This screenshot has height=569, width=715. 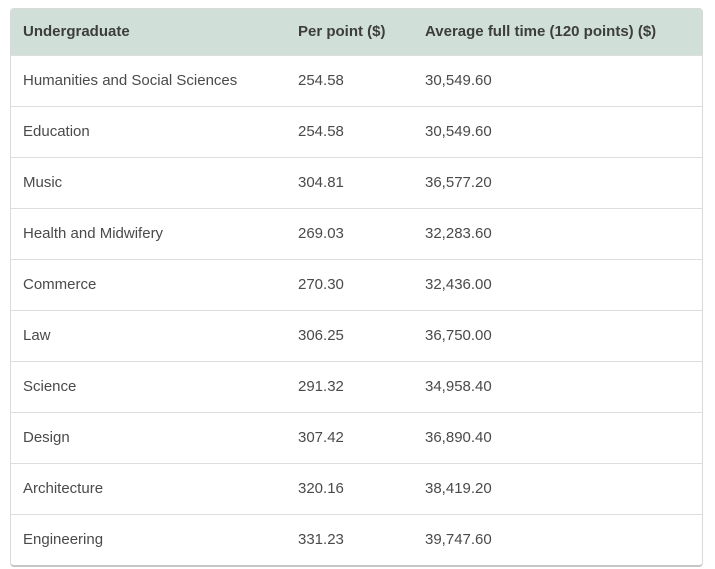 I want to click on program-cell: Humanities and Social Sciences, so click(x=148, y=81).